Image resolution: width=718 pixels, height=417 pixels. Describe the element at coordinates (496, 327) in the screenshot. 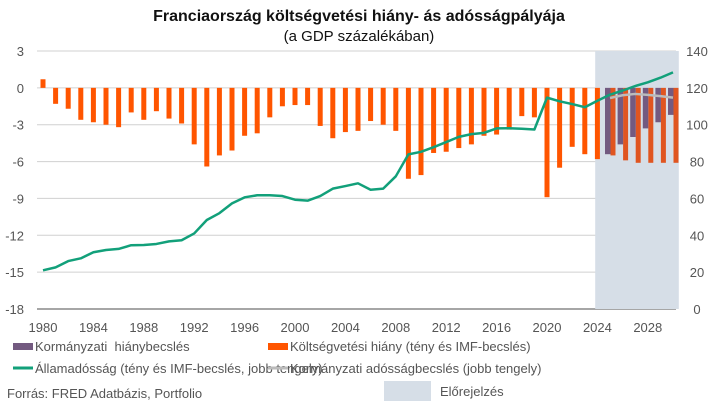

I see `x-tick-label: 2016` at that location.